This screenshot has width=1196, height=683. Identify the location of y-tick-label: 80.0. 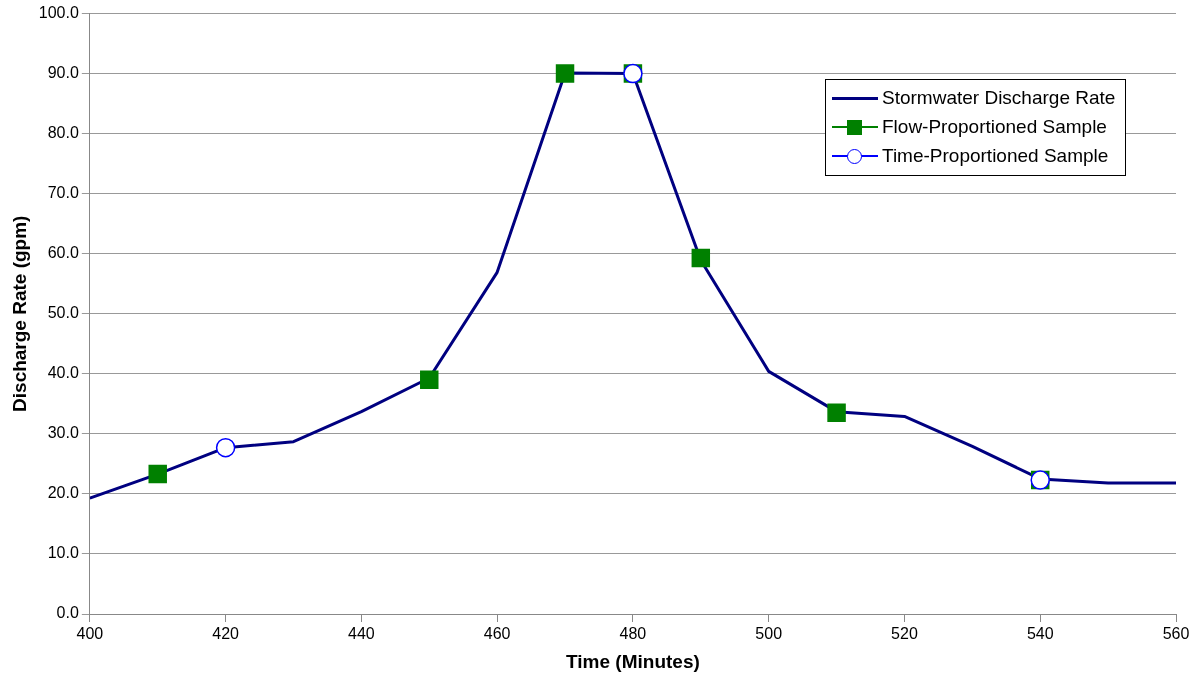
(63, 133).